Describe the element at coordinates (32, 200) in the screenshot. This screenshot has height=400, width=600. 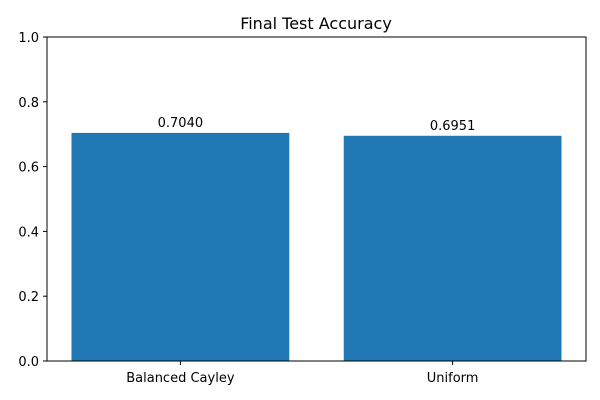
I see `y-axis: 0.0 0.2 0.4 0.6 0.8 1.0` at that location.